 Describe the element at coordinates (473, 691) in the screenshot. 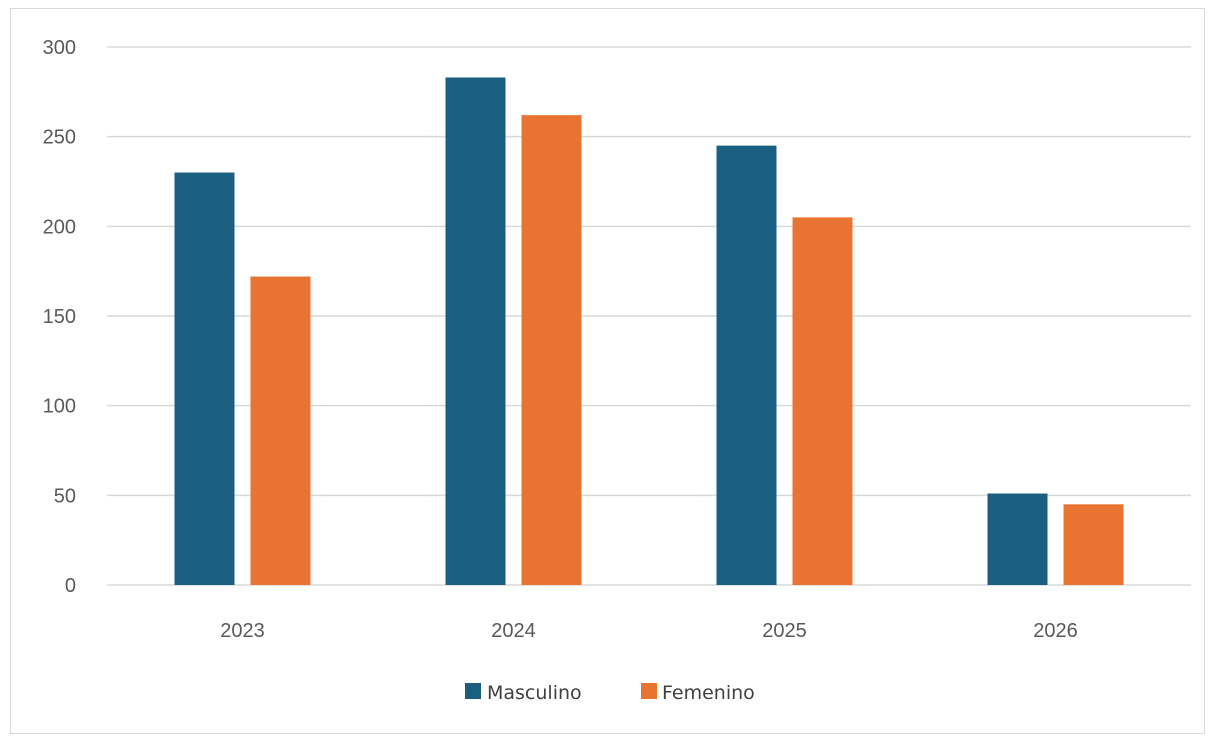

I see `legend-swatch-masculino` at that location.